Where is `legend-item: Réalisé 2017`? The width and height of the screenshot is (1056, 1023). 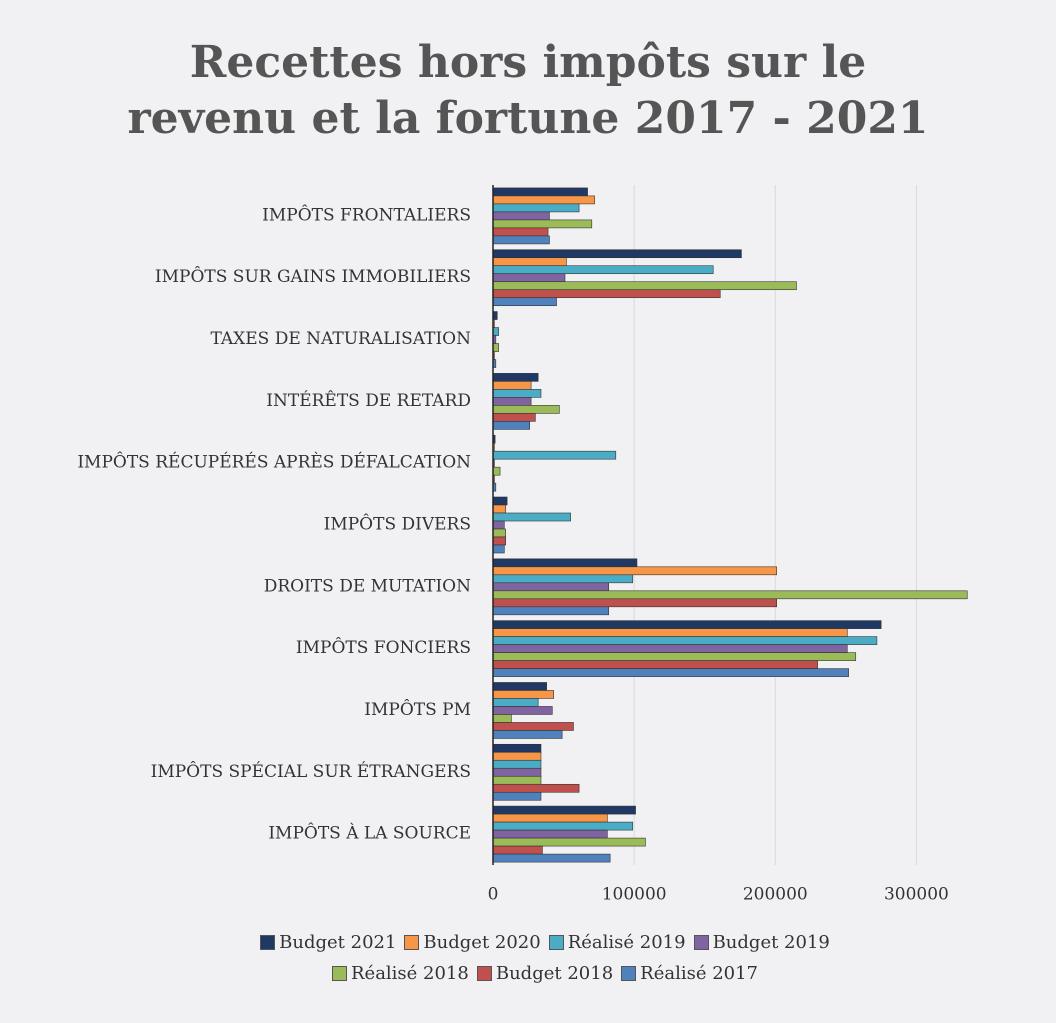 legend-item: Réalisé 2017 is located at coordinates (689, 973).